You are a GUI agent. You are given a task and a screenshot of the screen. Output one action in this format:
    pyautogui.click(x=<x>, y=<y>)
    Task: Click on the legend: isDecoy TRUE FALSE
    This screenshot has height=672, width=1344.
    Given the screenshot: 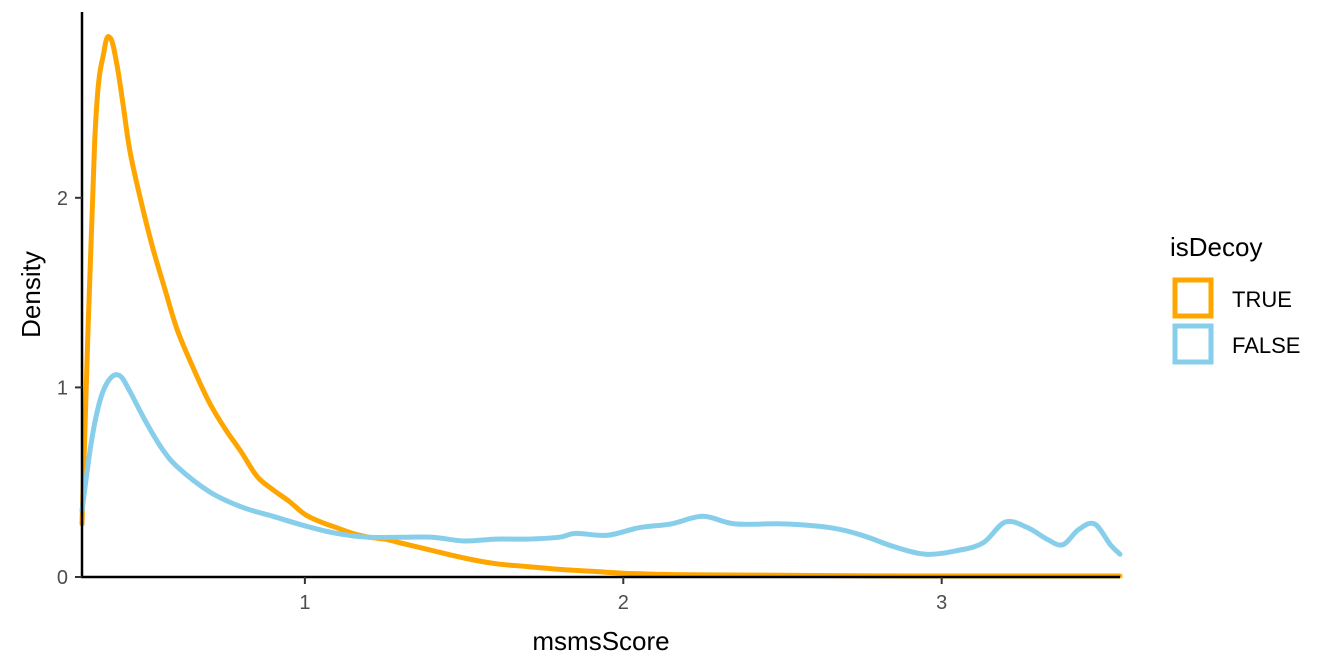 What is the action you would take?
    pyautogui.click(x=1235, y=298)
    